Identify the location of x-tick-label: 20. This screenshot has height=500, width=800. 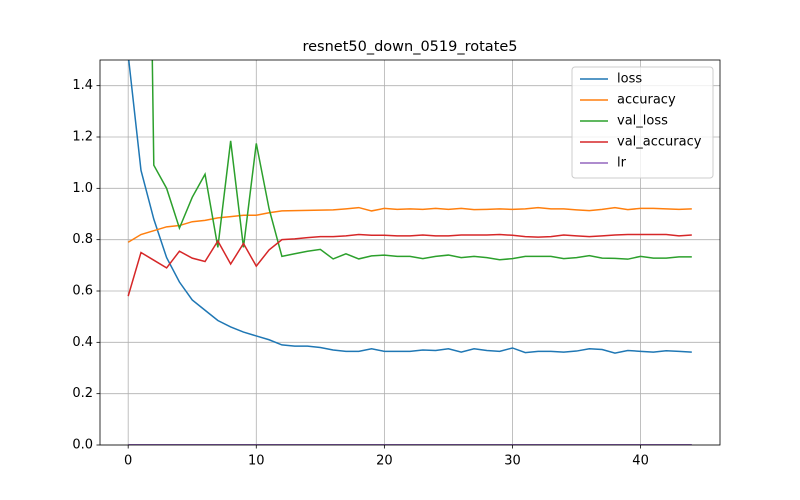
(384, 461).